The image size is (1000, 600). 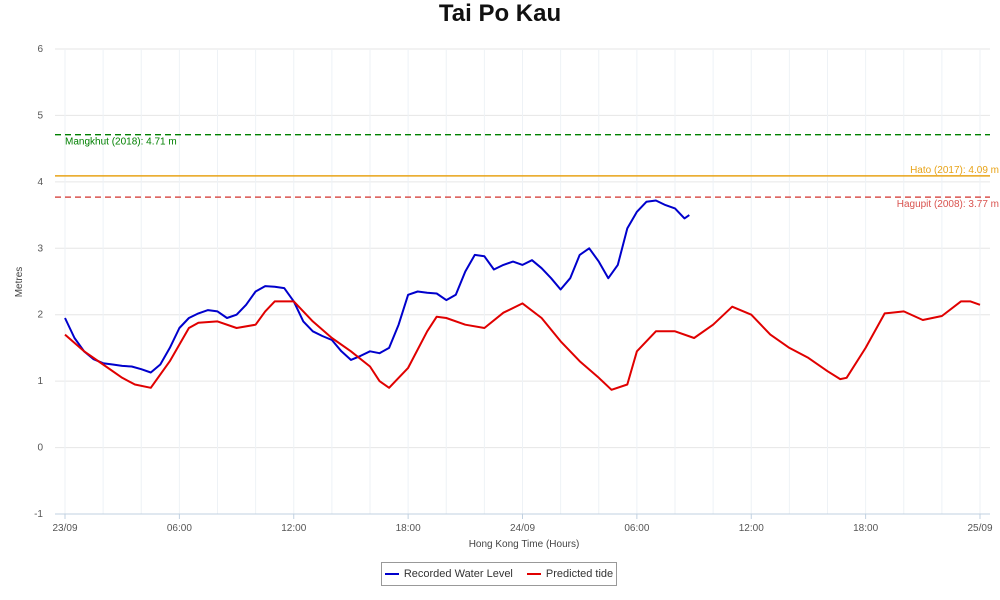 What do you see at coordinates (522, 345) in the screenshot?
I see `series-line-predicted-tide` at bounding box center [522, 345].